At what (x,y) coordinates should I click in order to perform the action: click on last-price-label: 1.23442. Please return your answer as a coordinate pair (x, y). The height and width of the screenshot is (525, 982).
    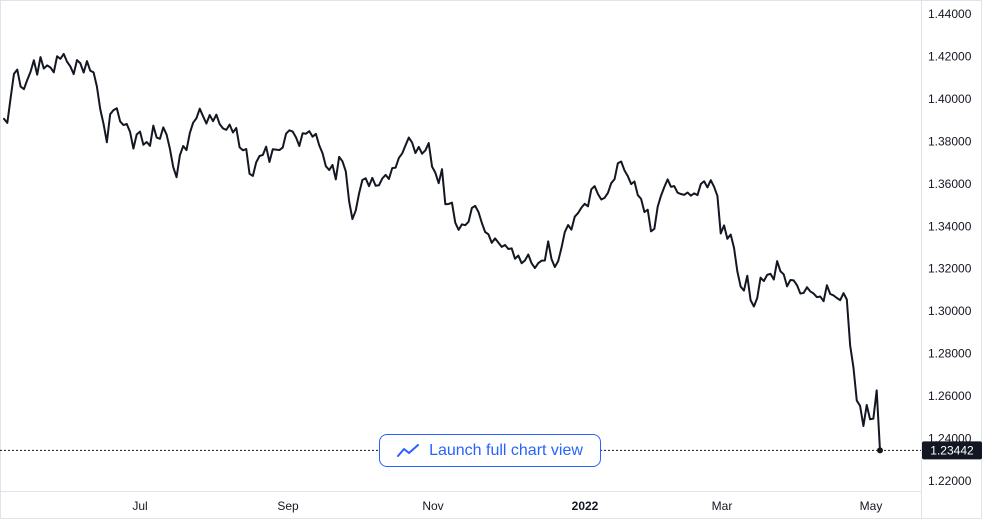
    Looking at the image, I should click on (952, 450).